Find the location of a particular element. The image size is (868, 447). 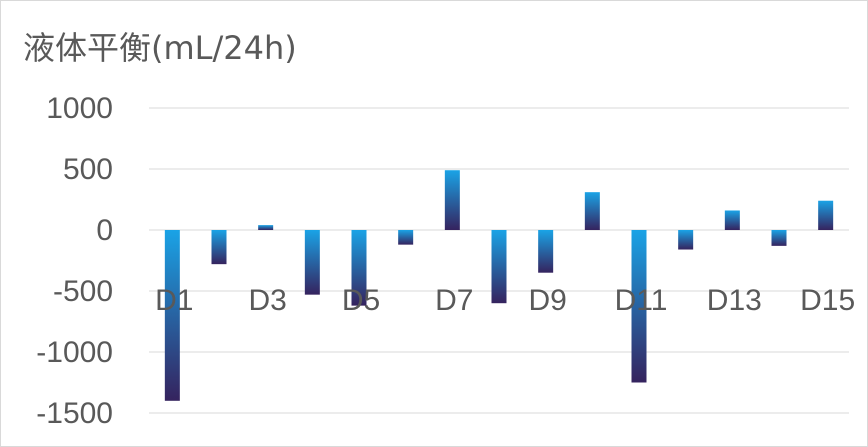

bar-d1 is located at coordinates (172, 315).